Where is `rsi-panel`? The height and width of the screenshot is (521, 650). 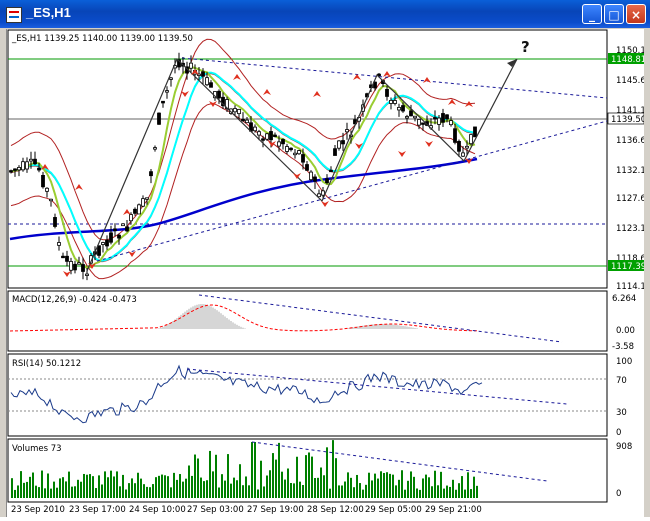
rsi-panel is located at coordinates (307, 395).